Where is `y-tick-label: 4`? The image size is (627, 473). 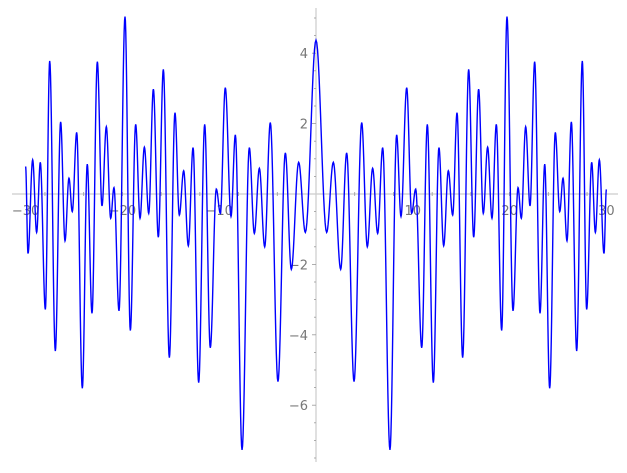 y-tick-label: 4 is located at coordinates (304, 54).